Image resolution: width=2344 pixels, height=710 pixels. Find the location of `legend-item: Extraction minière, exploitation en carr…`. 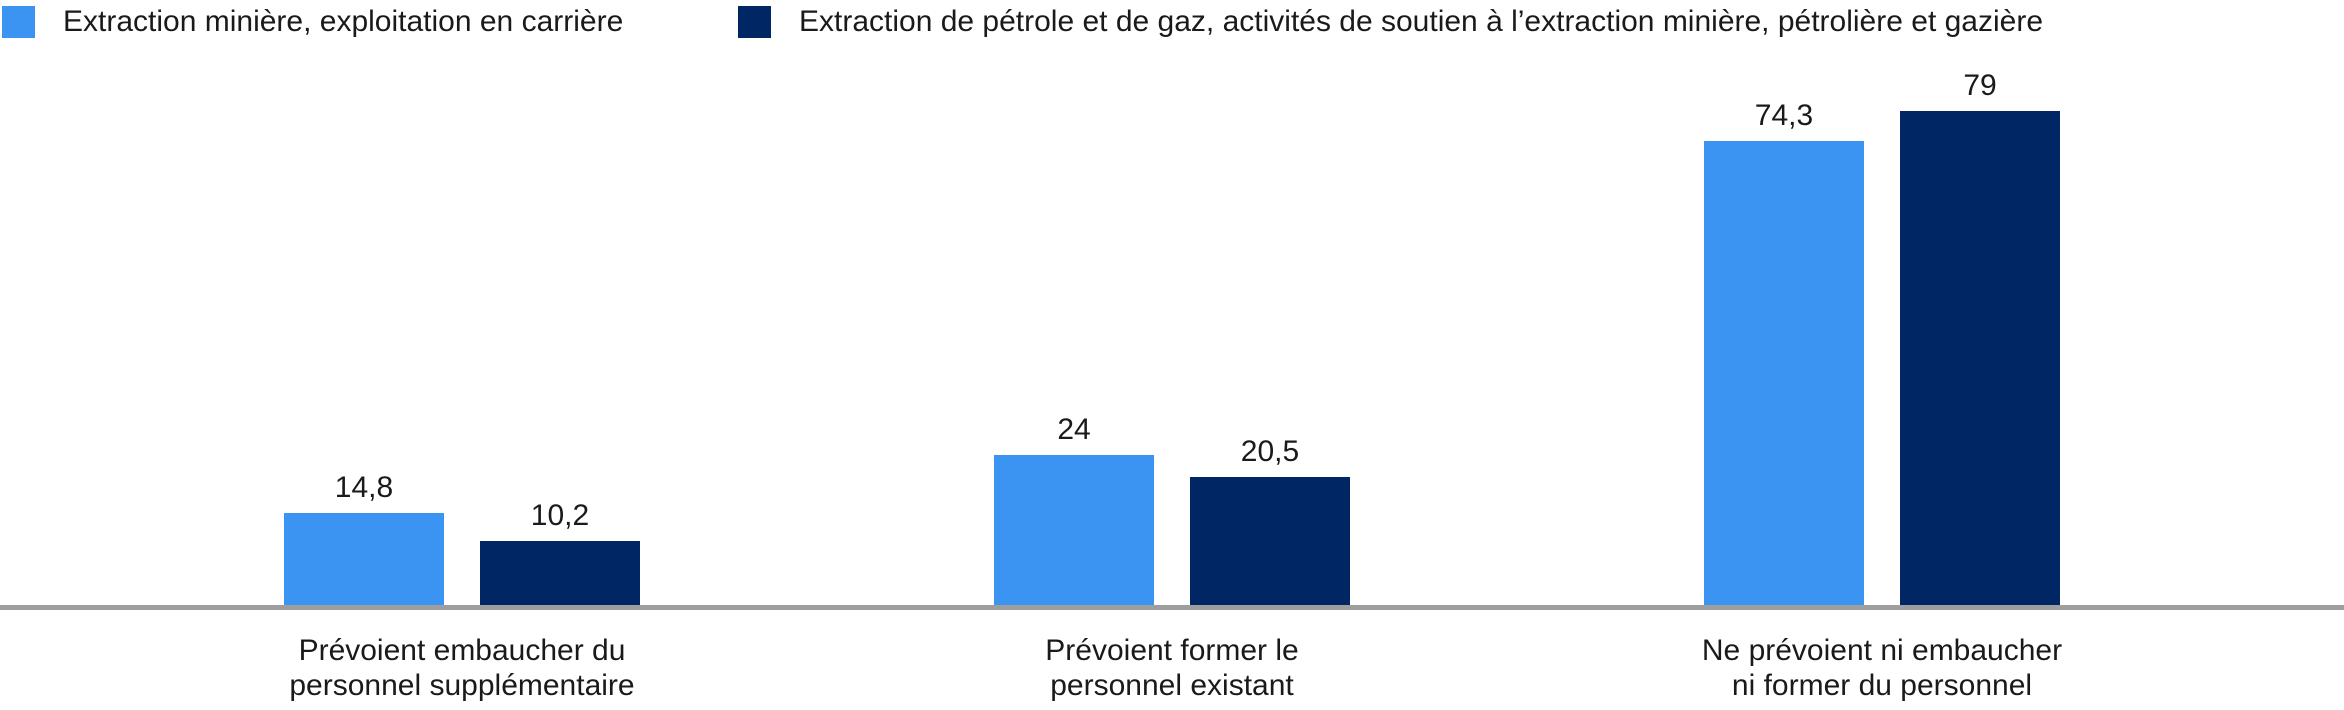

legend-item: Extraction minière, exploitation en carr… is located at coordinates (312, 22).